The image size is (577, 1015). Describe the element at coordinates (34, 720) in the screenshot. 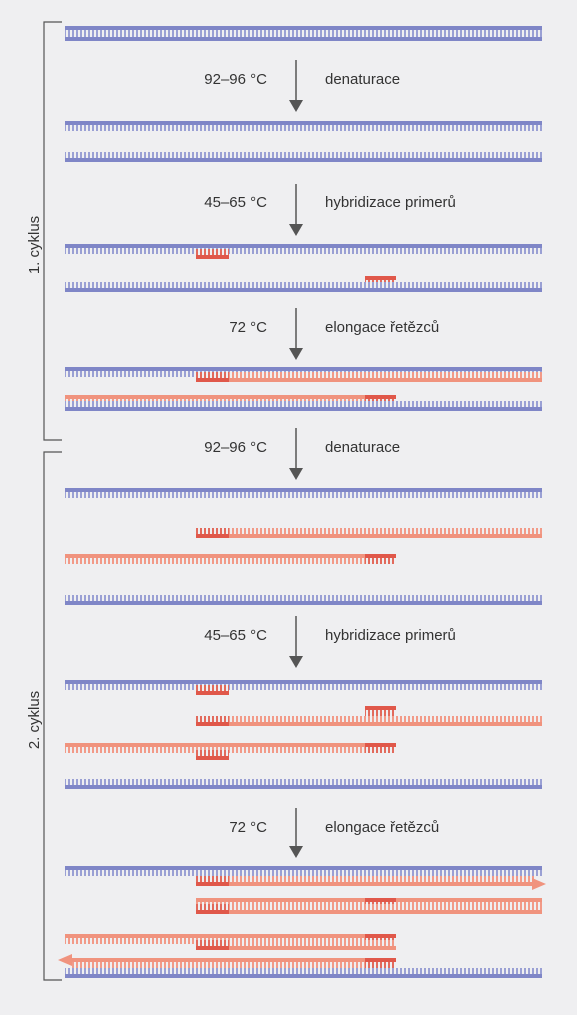

I see `cycle-2-label: 2. cyklus` at that location.